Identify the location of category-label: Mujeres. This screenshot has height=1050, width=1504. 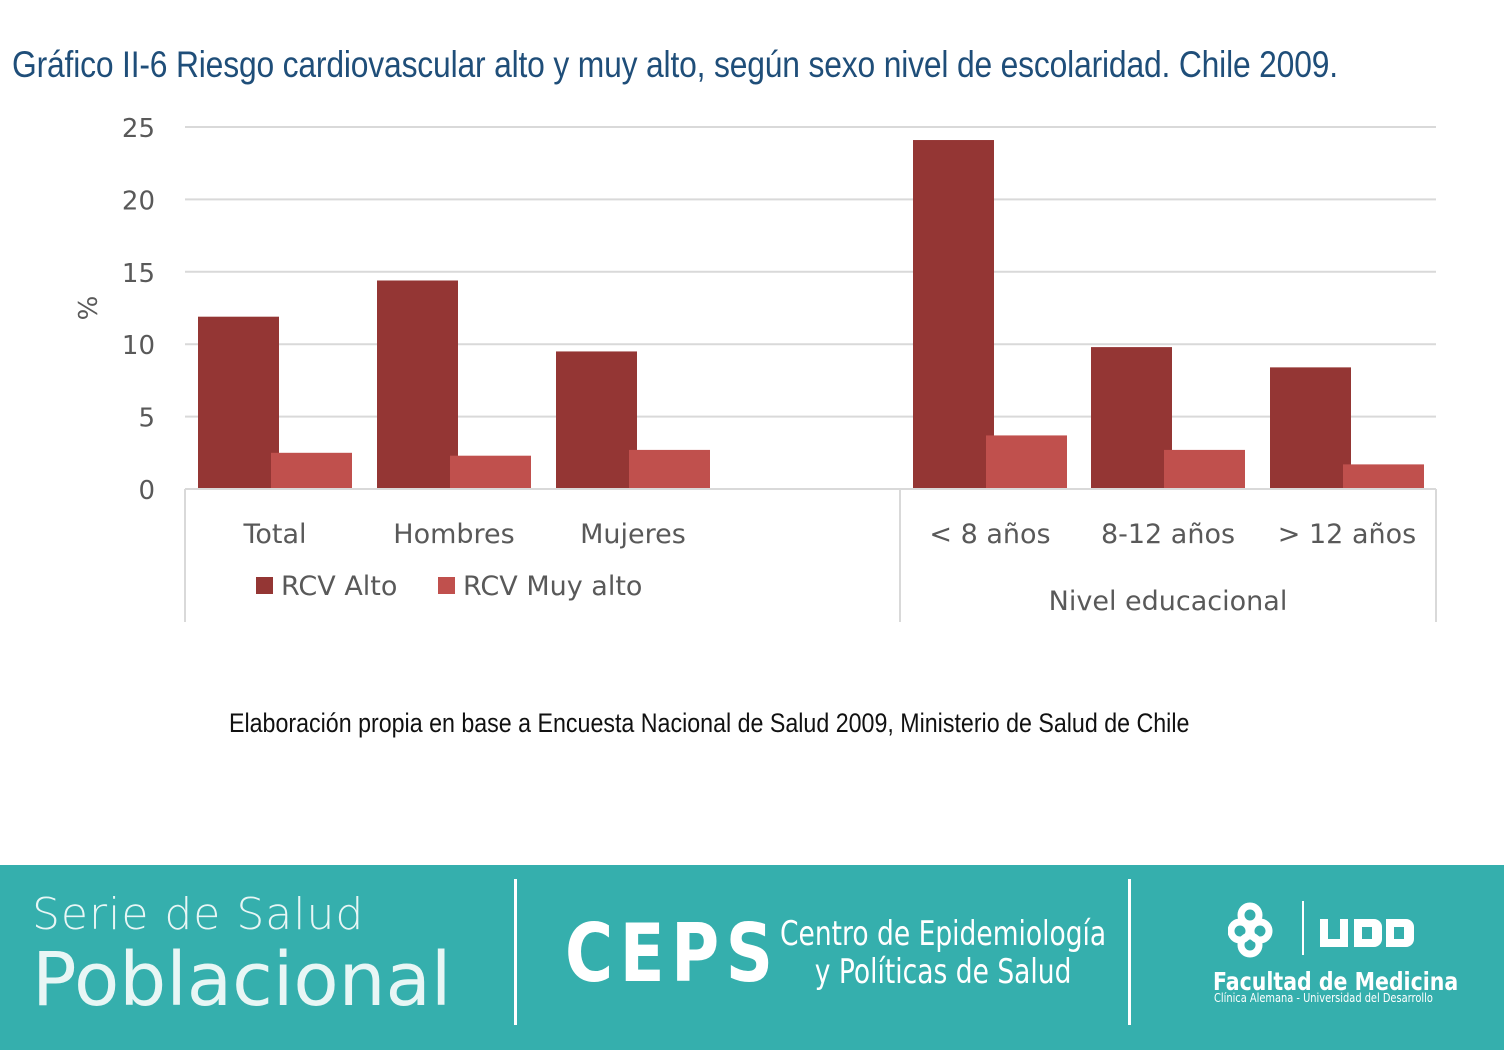
(633, 534).